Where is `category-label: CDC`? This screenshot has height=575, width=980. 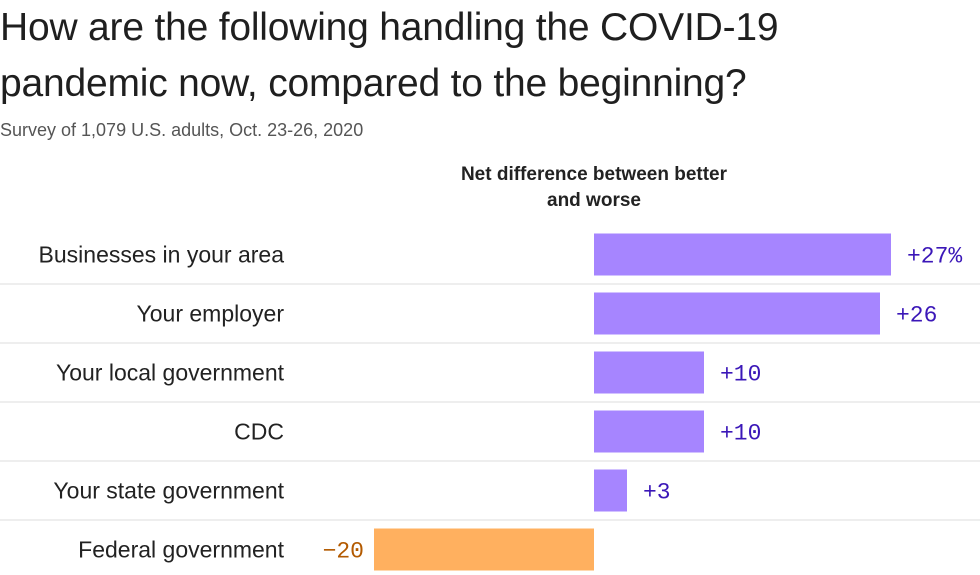 category-label: CDC is located at coordinates (259, 432).